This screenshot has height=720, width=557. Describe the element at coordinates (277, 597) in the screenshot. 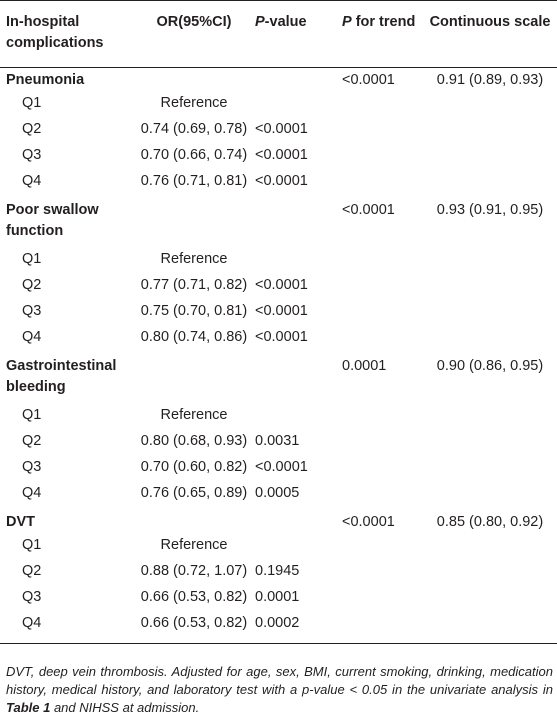

I see `p-value: 0.0001` at that location.